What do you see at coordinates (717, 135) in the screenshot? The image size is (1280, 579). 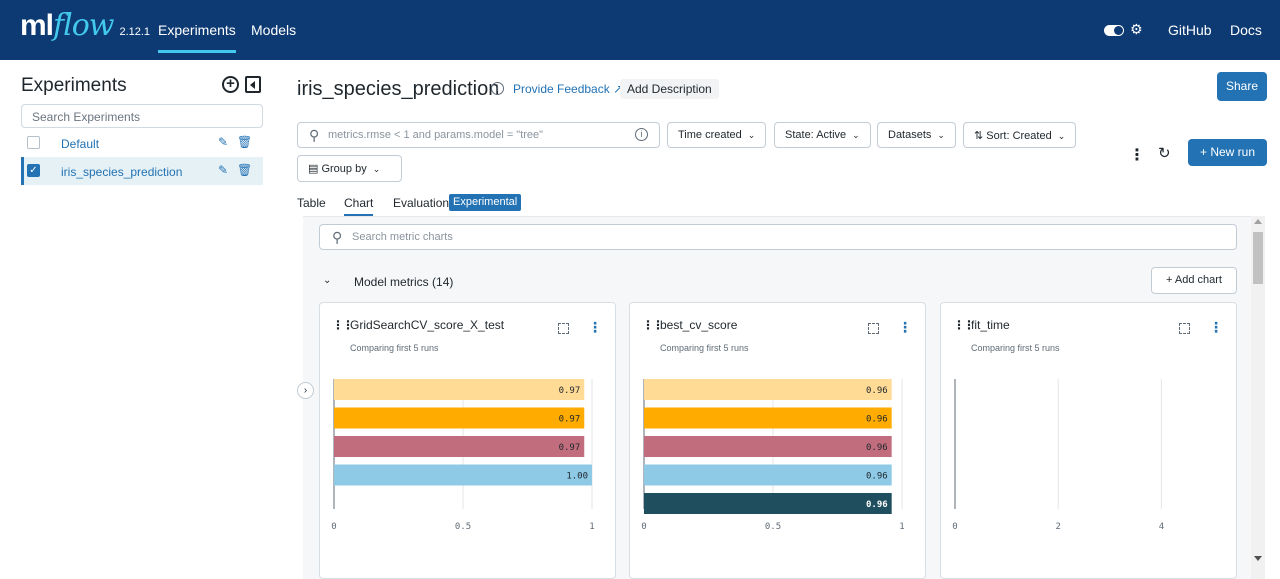 I see `time-created-dropdown: Time created ⌄` at bounding box center [717, 135].